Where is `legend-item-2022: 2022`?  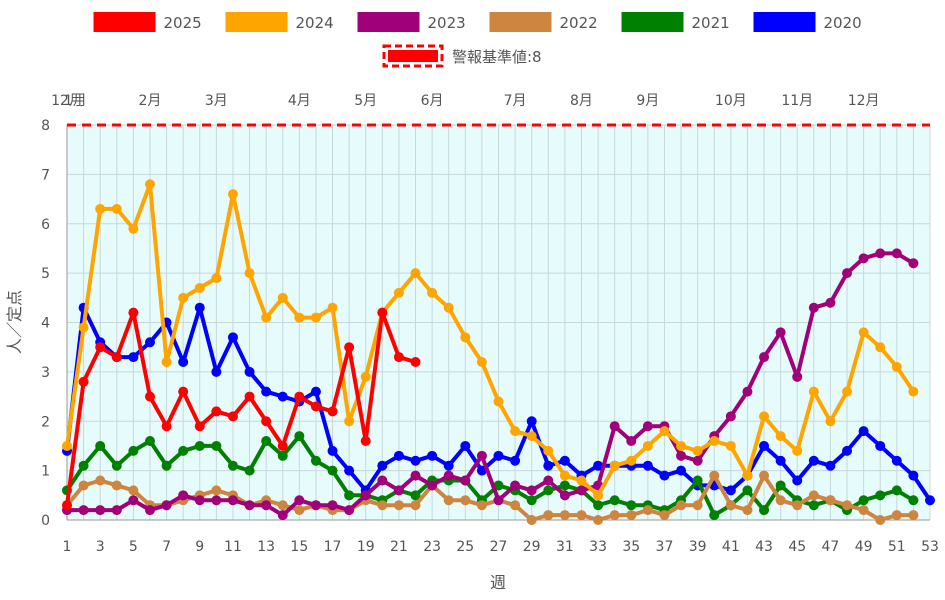
legend-item-2022: 2022 is located at coordinates (543, 22).